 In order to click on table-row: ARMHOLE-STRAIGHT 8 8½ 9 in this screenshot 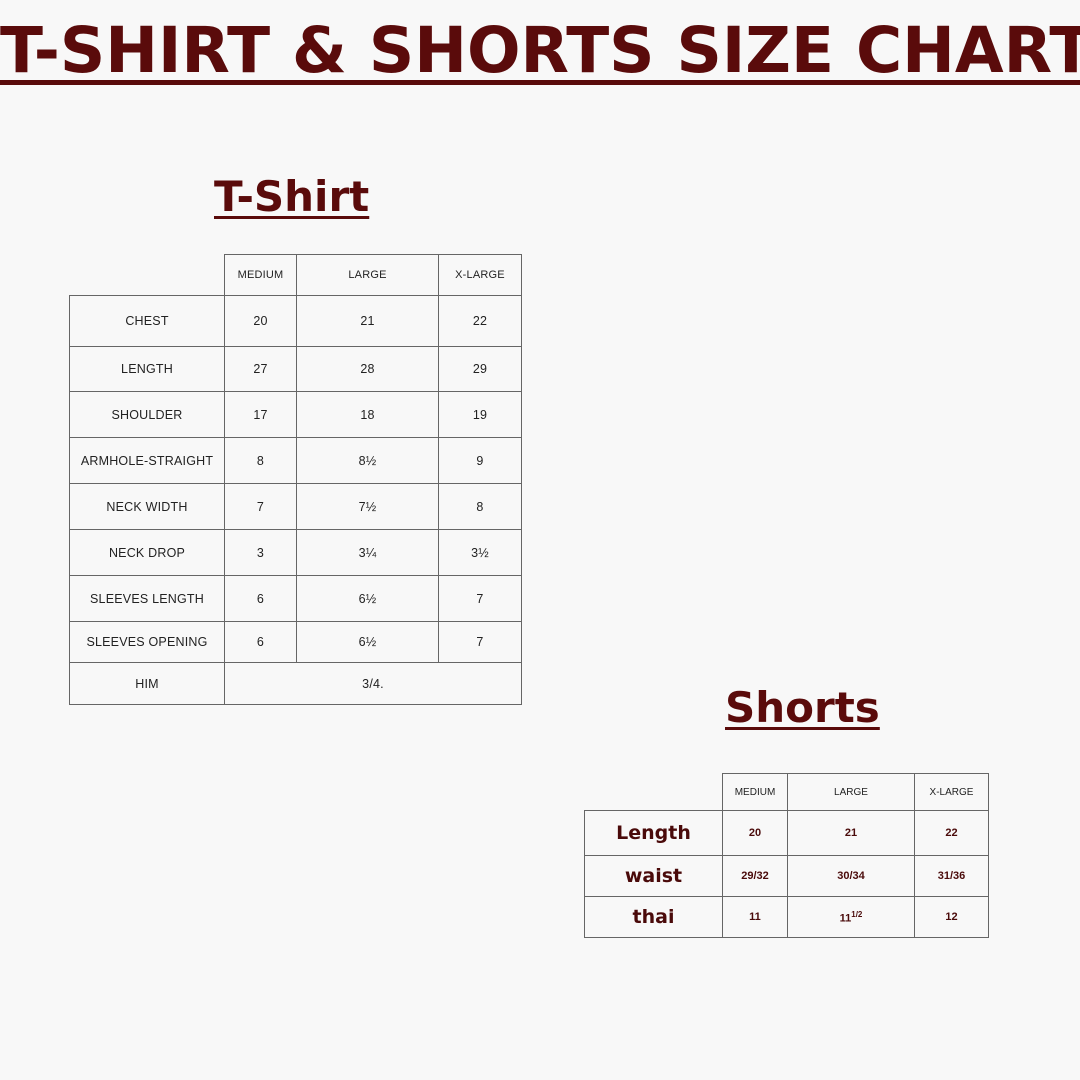, I will do `click(295, 460)`.